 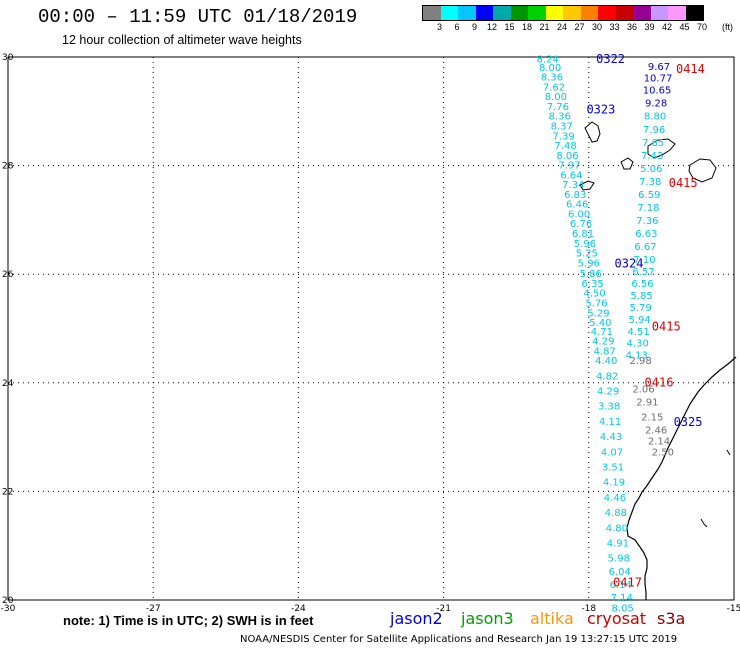 What do you see at coordinates (610, 59) in the screenshot?
I see `pass-id-label: 0322` at bounding box center [610, 59].